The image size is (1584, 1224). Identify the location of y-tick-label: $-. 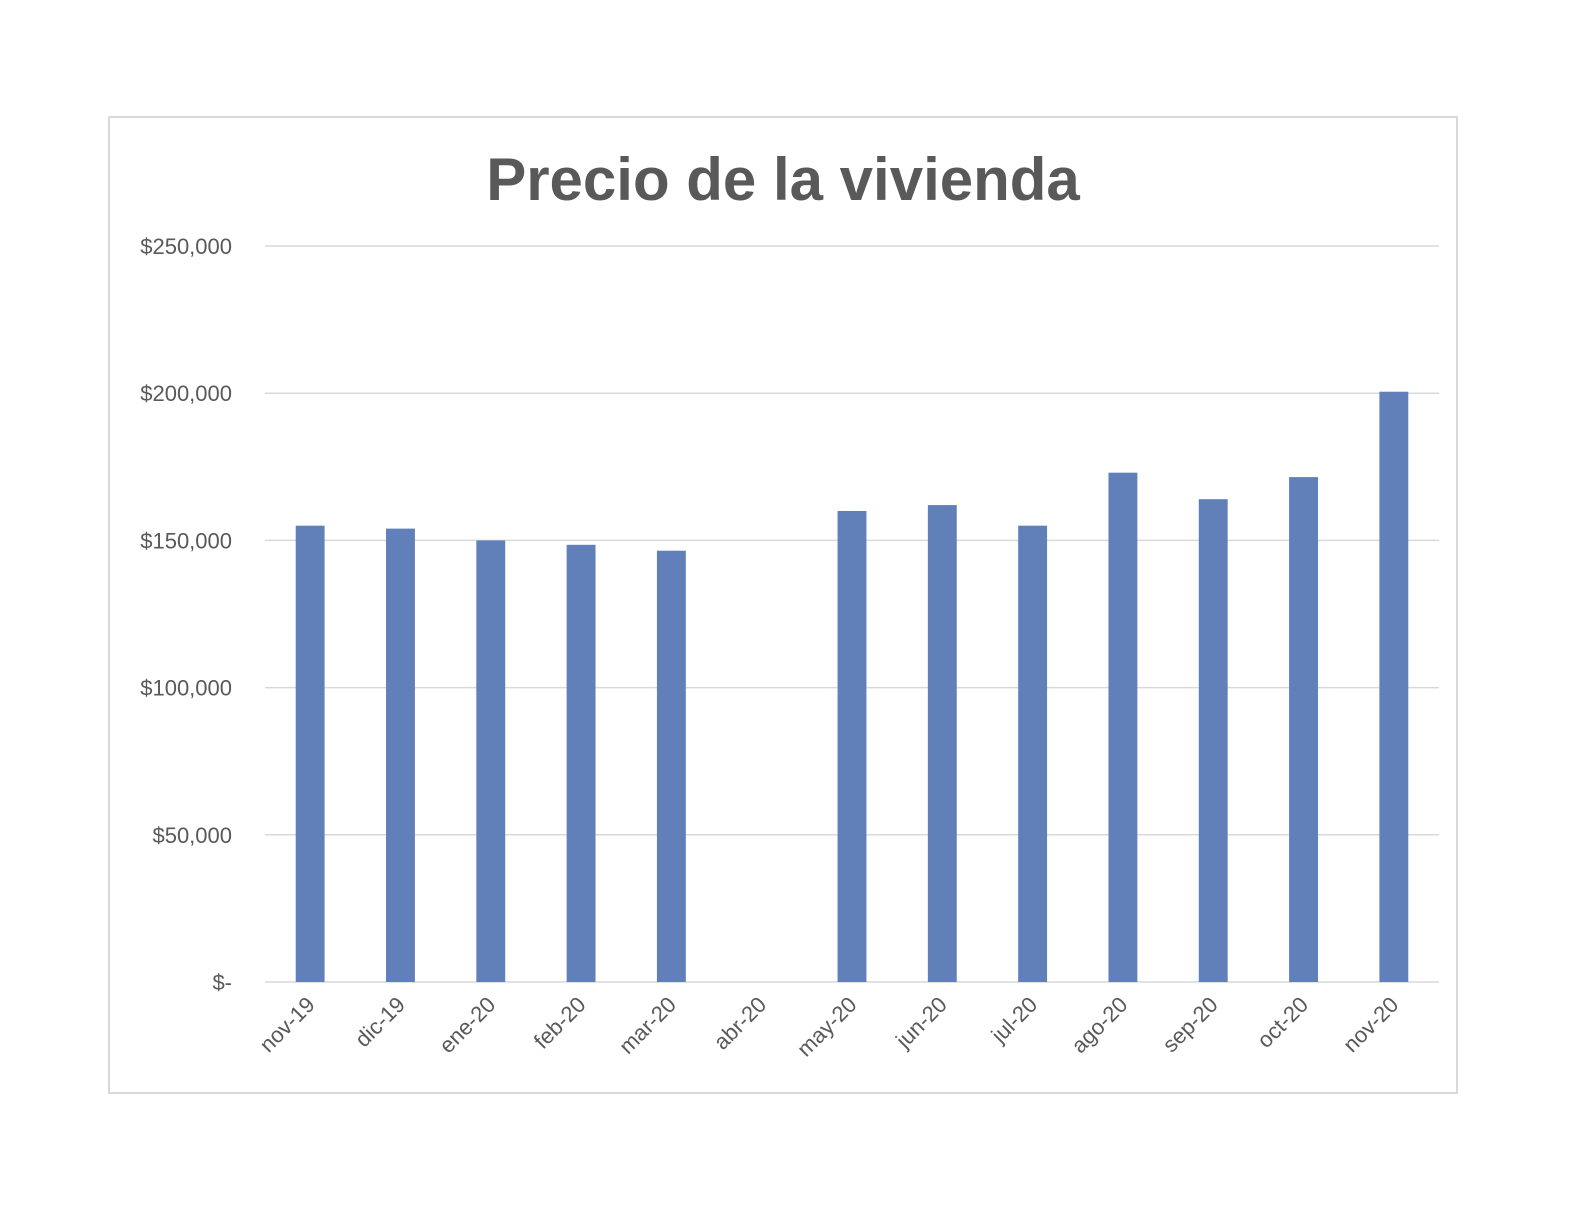
(222, 982).